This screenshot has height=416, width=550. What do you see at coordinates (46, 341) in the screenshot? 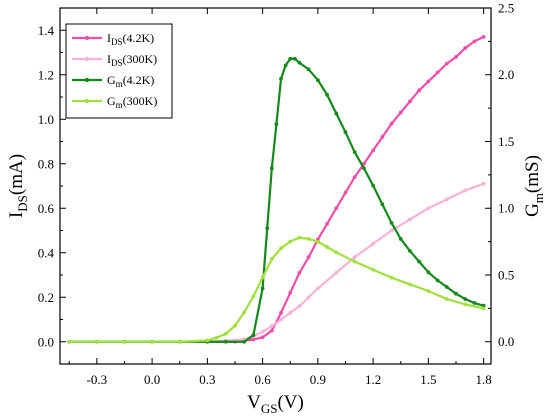
I see `y-left-tick-label: 0.0` at bounding box center [46, 341].